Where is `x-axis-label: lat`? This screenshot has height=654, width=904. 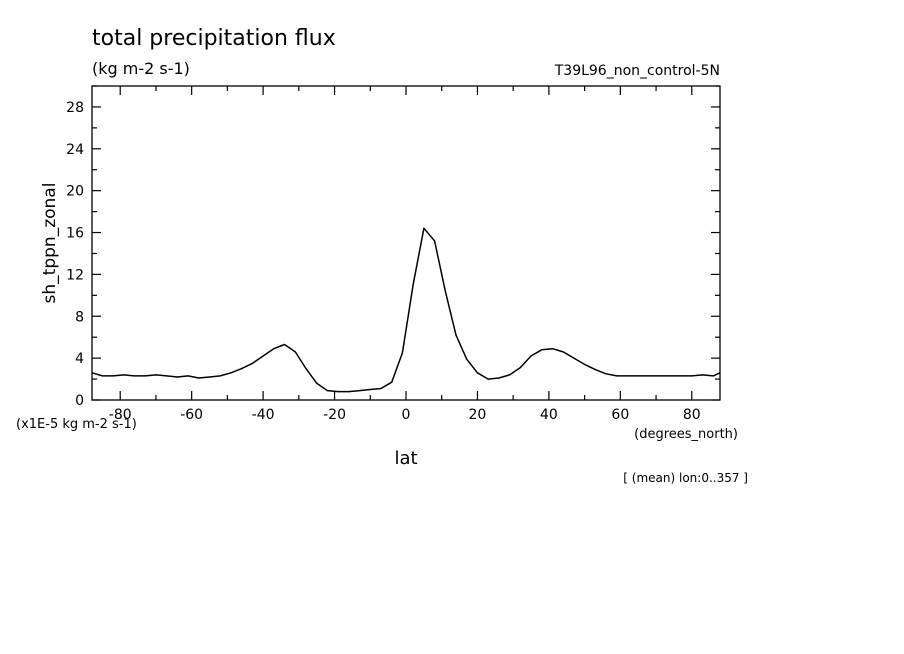
x-axis-label: lat is located at coordinates (405, 458).